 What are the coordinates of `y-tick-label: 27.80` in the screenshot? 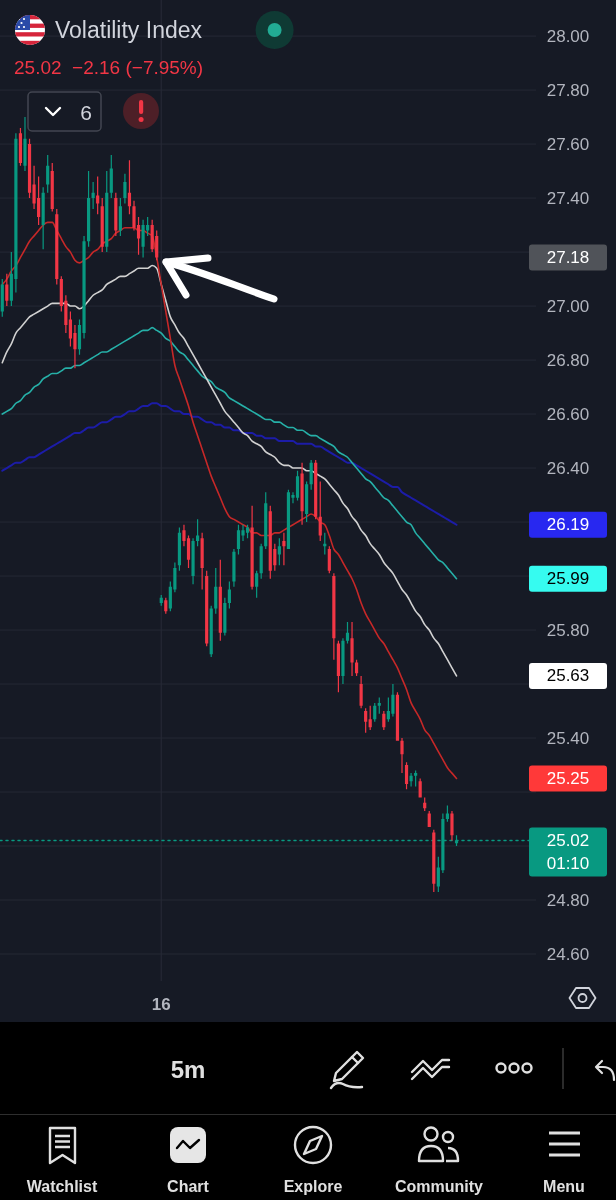 It's located at (568, 90).